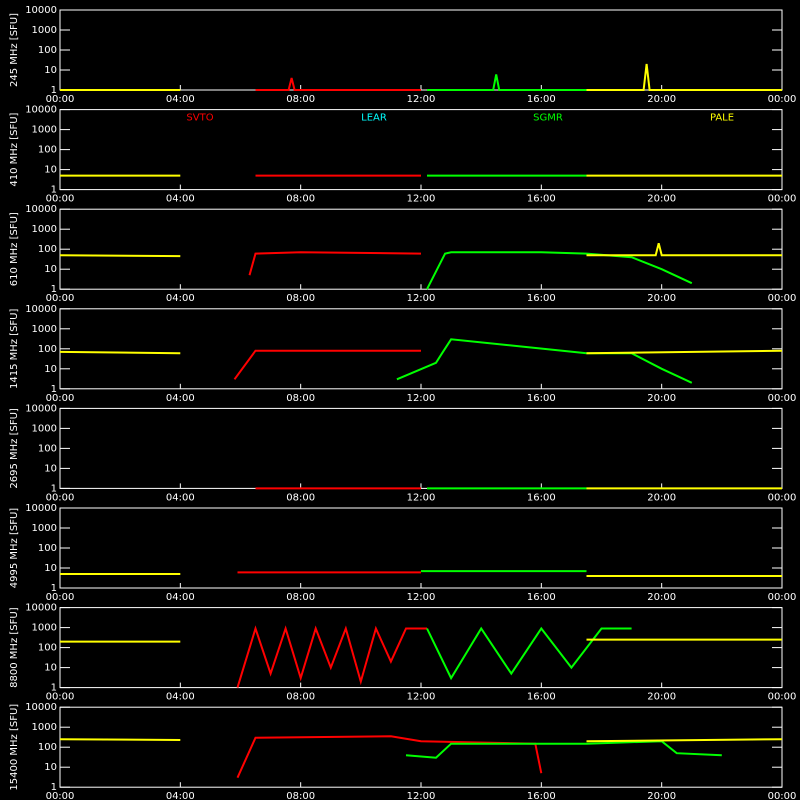 The image size is (800, 800). What do you see at coordinates (374, 118) in the screenshot?
I see `legend-entry: LEAR` at bounding box center [374, 118].